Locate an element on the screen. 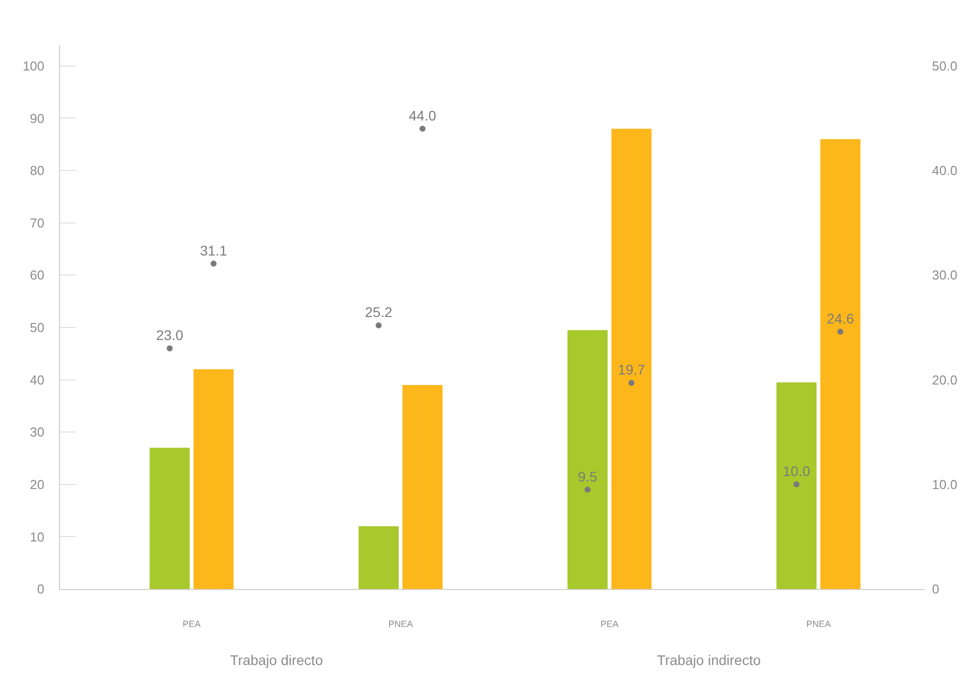 The width and height of the screenshot is (969, 698). text: Trabajo directo is located at coordinates (277, 660).